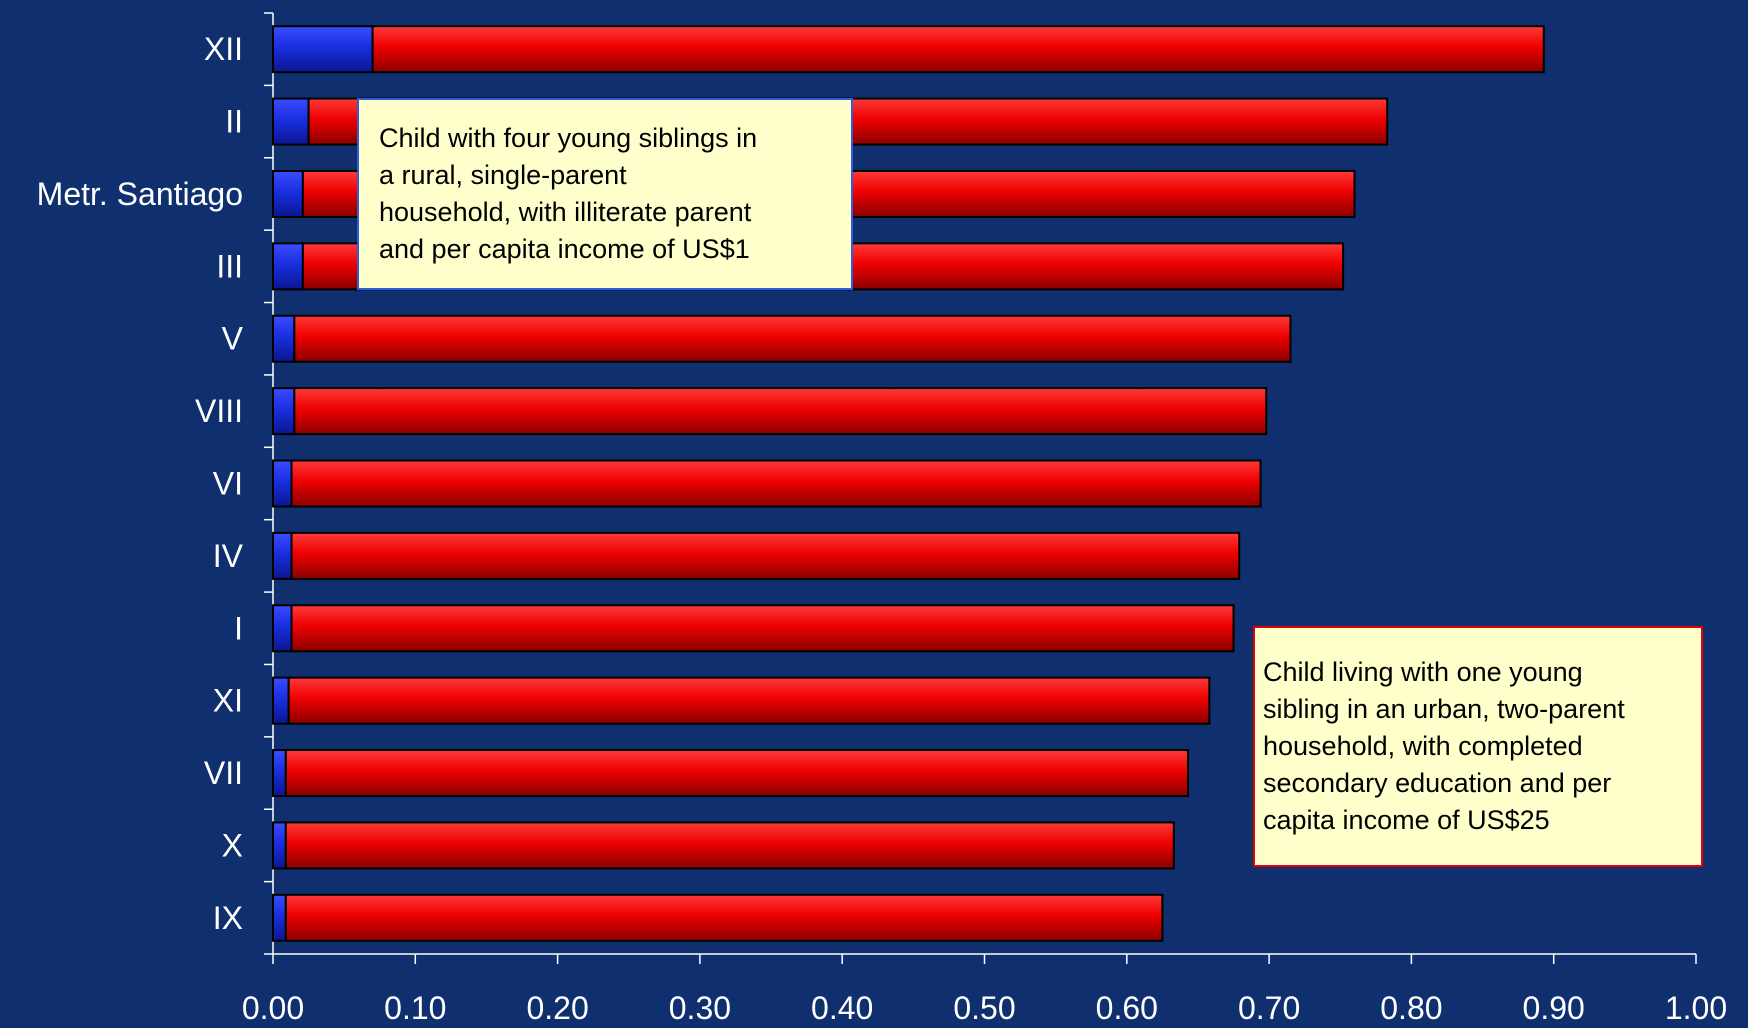 The image size is (1748, 1028). What do you see at coordinates (234, 122) in the screenshot?
I see `category-label: II` at bounding box center [234, 122].